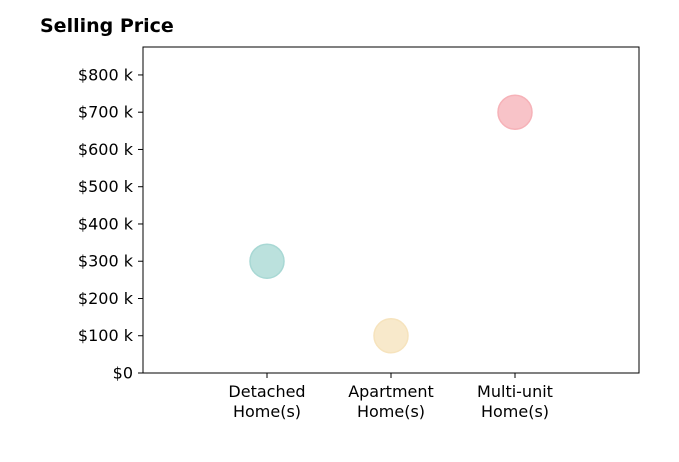  I want to click on y-tick-label: $600 k, so click(106, 149).